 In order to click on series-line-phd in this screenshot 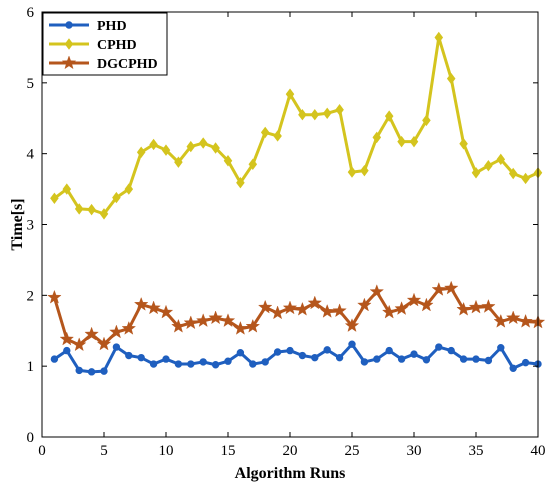, I will do `click(296, 358)`.